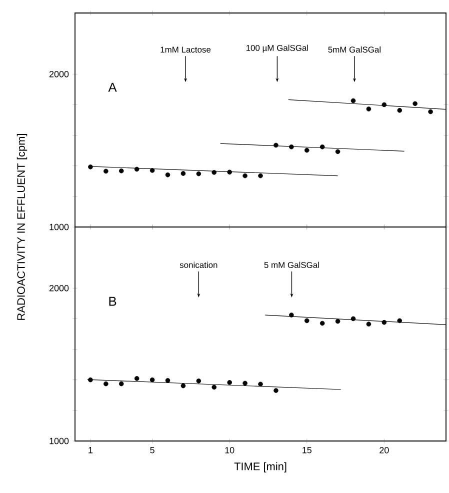  I want to click on x-tick-label: 10, so click(229, 450).